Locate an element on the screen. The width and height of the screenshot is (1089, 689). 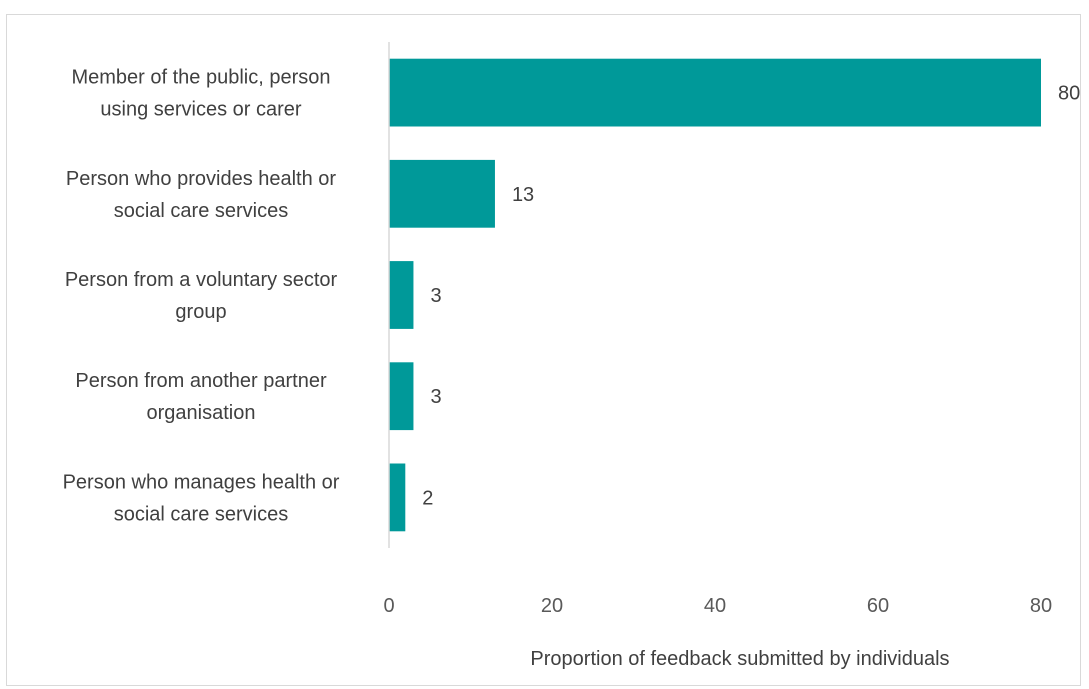
category-label: organisation is located at coordinates (201, 413).